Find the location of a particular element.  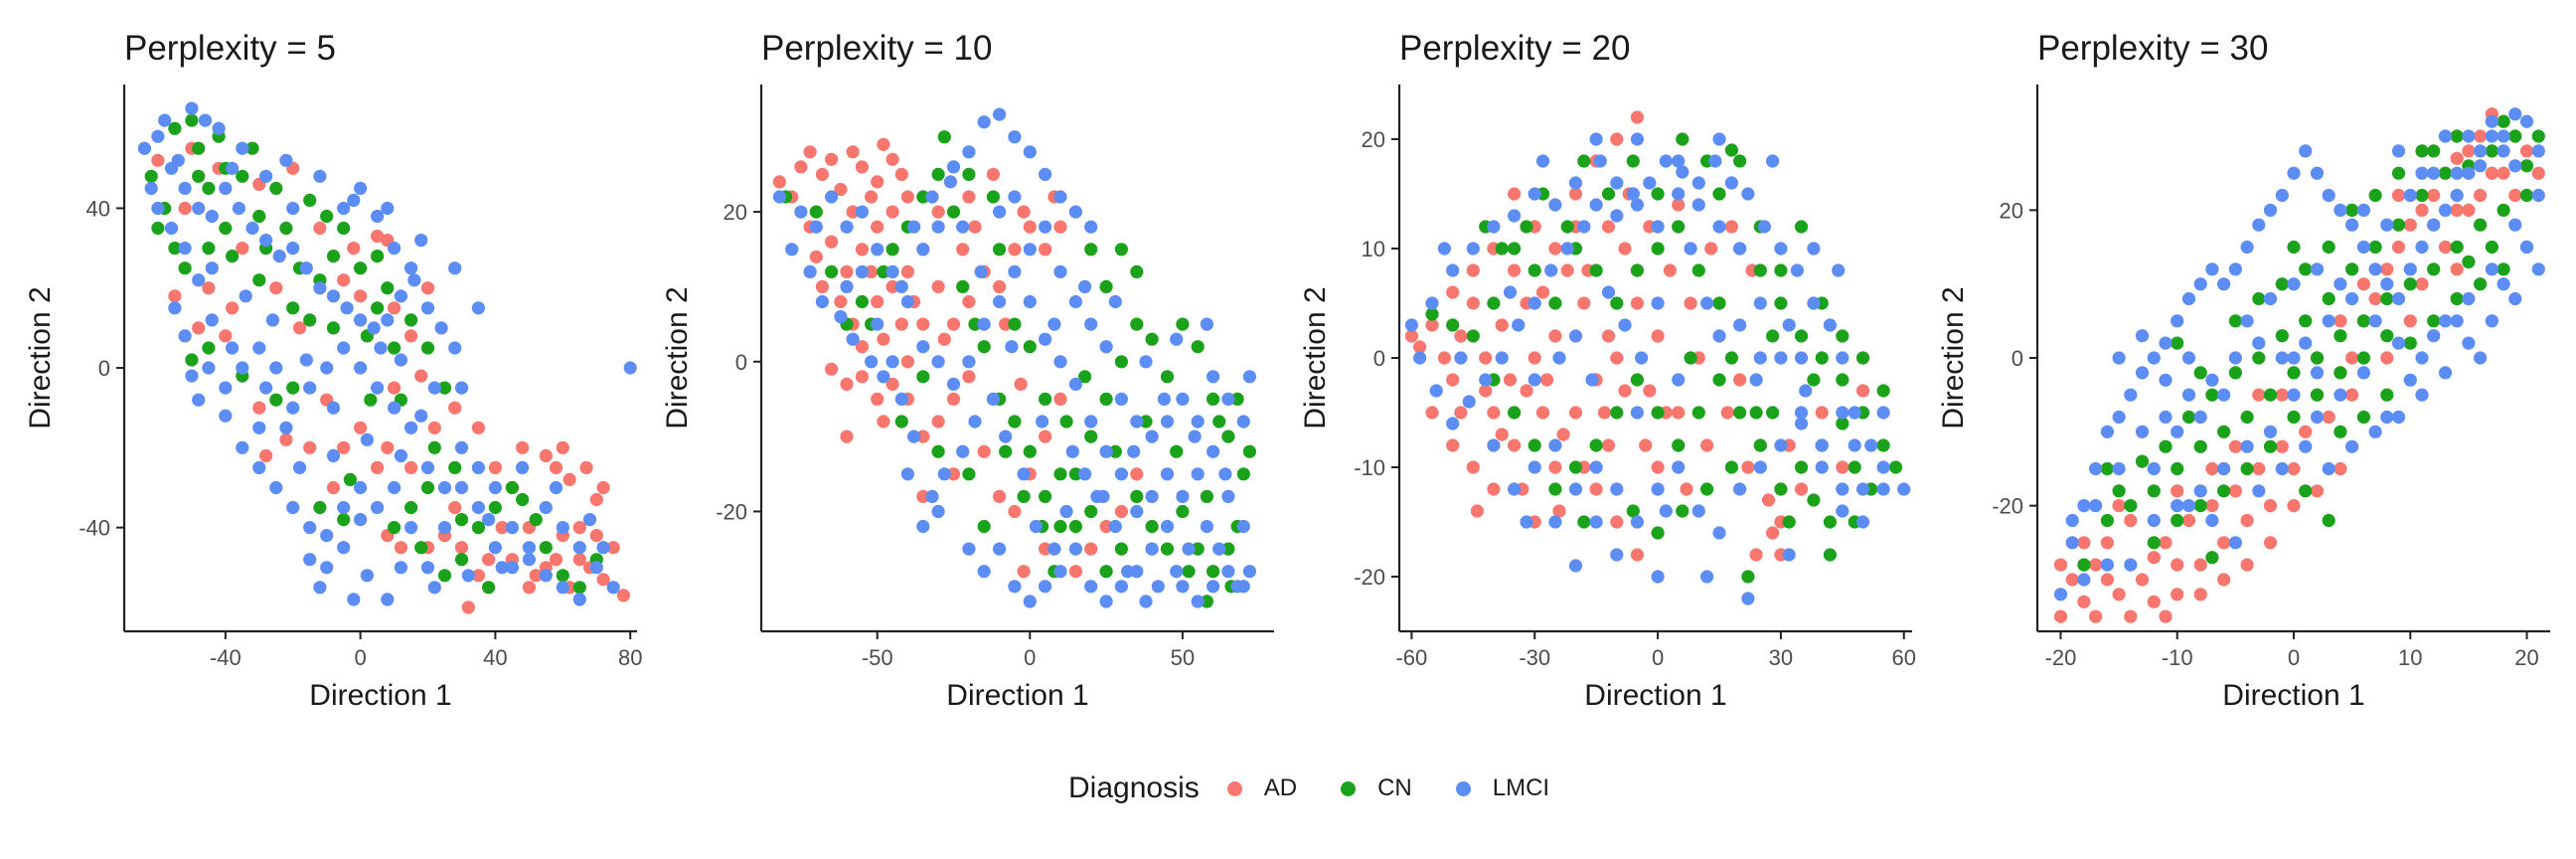

p3-x-tick-label: -60 is located at coordinates (1411, 657).